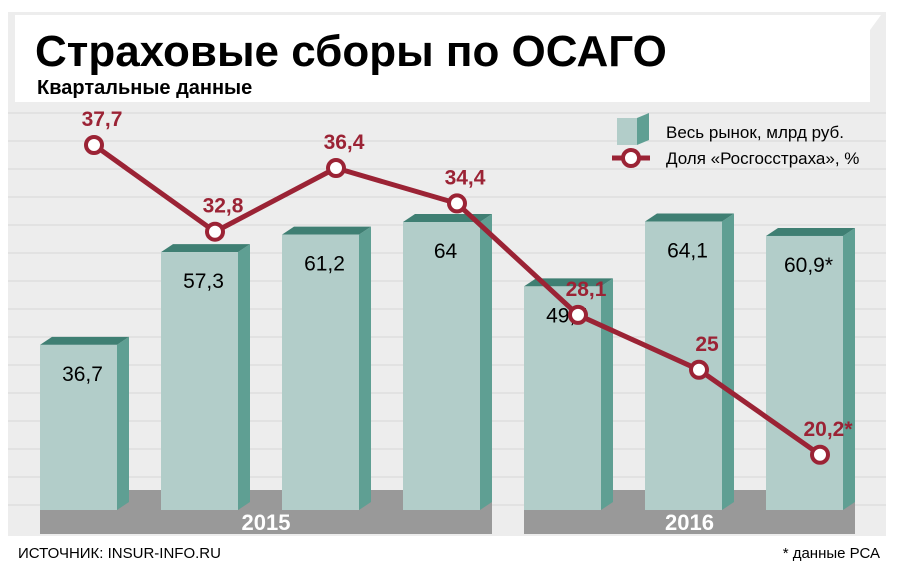 This screenshot has width=901, height=572. What do you see at coordinates (707, 344) in the screenshot?
I see `line-value-label: 25` at bounding box center [707, 344].